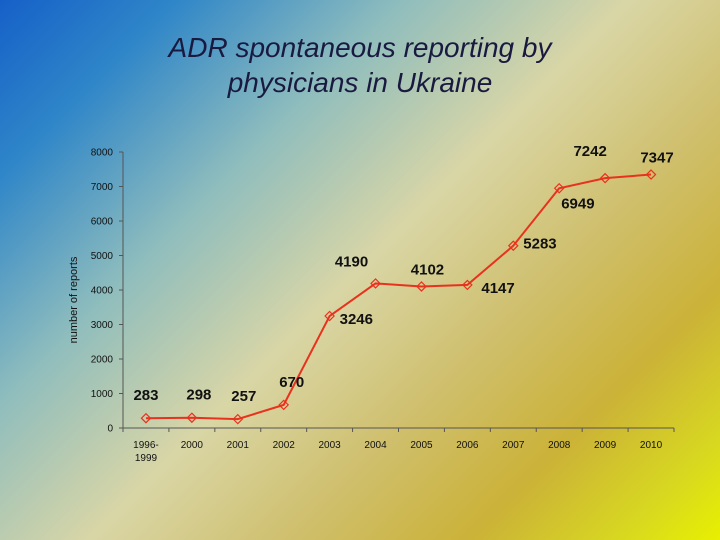 This screenshot has width=720, height=540. Describe the element at coordinates (102, 256) in the screenshot. I see `y-tick-label: 5000` at that location.